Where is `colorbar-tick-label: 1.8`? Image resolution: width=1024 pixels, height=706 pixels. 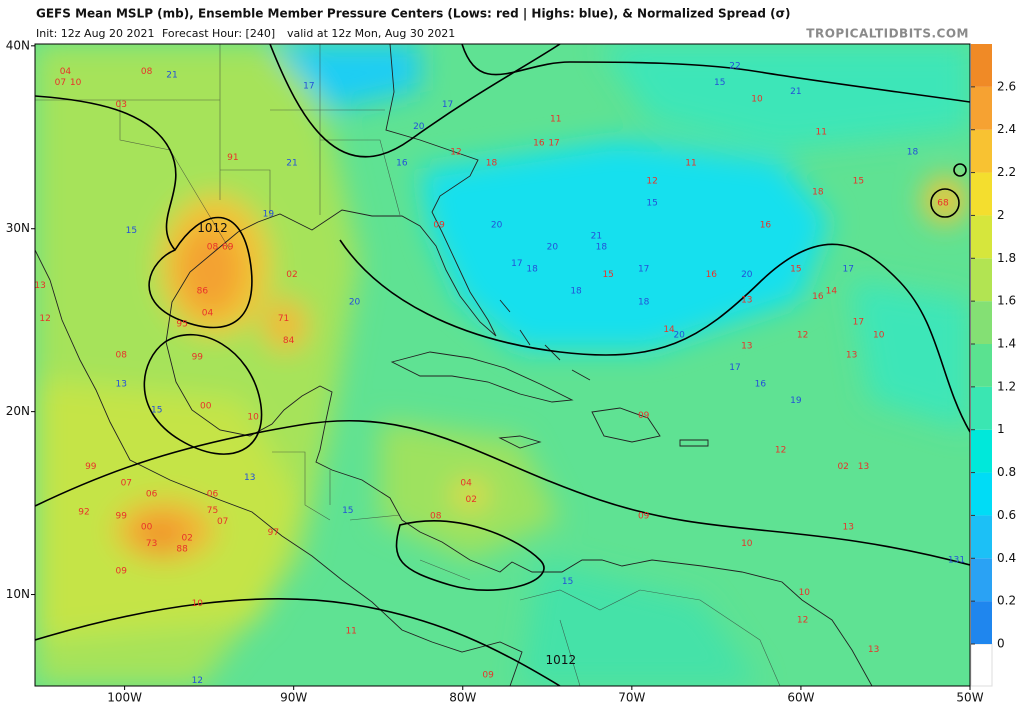
colorbar-tick-label: 1.8 is located at coordinates (1006, 258).